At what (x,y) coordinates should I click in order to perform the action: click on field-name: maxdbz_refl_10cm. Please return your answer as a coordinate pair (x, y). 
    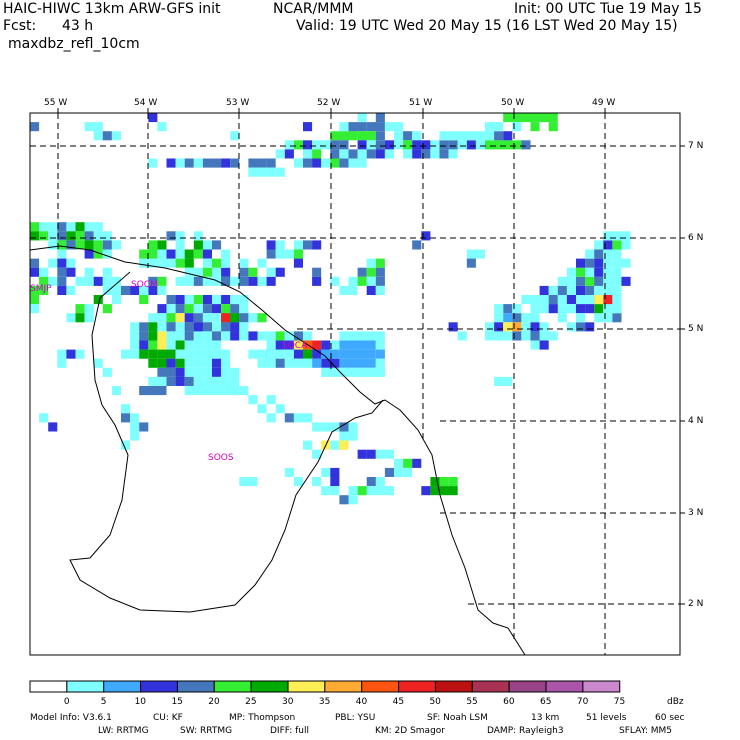
    Looking at the image, I should click on (74, 44).